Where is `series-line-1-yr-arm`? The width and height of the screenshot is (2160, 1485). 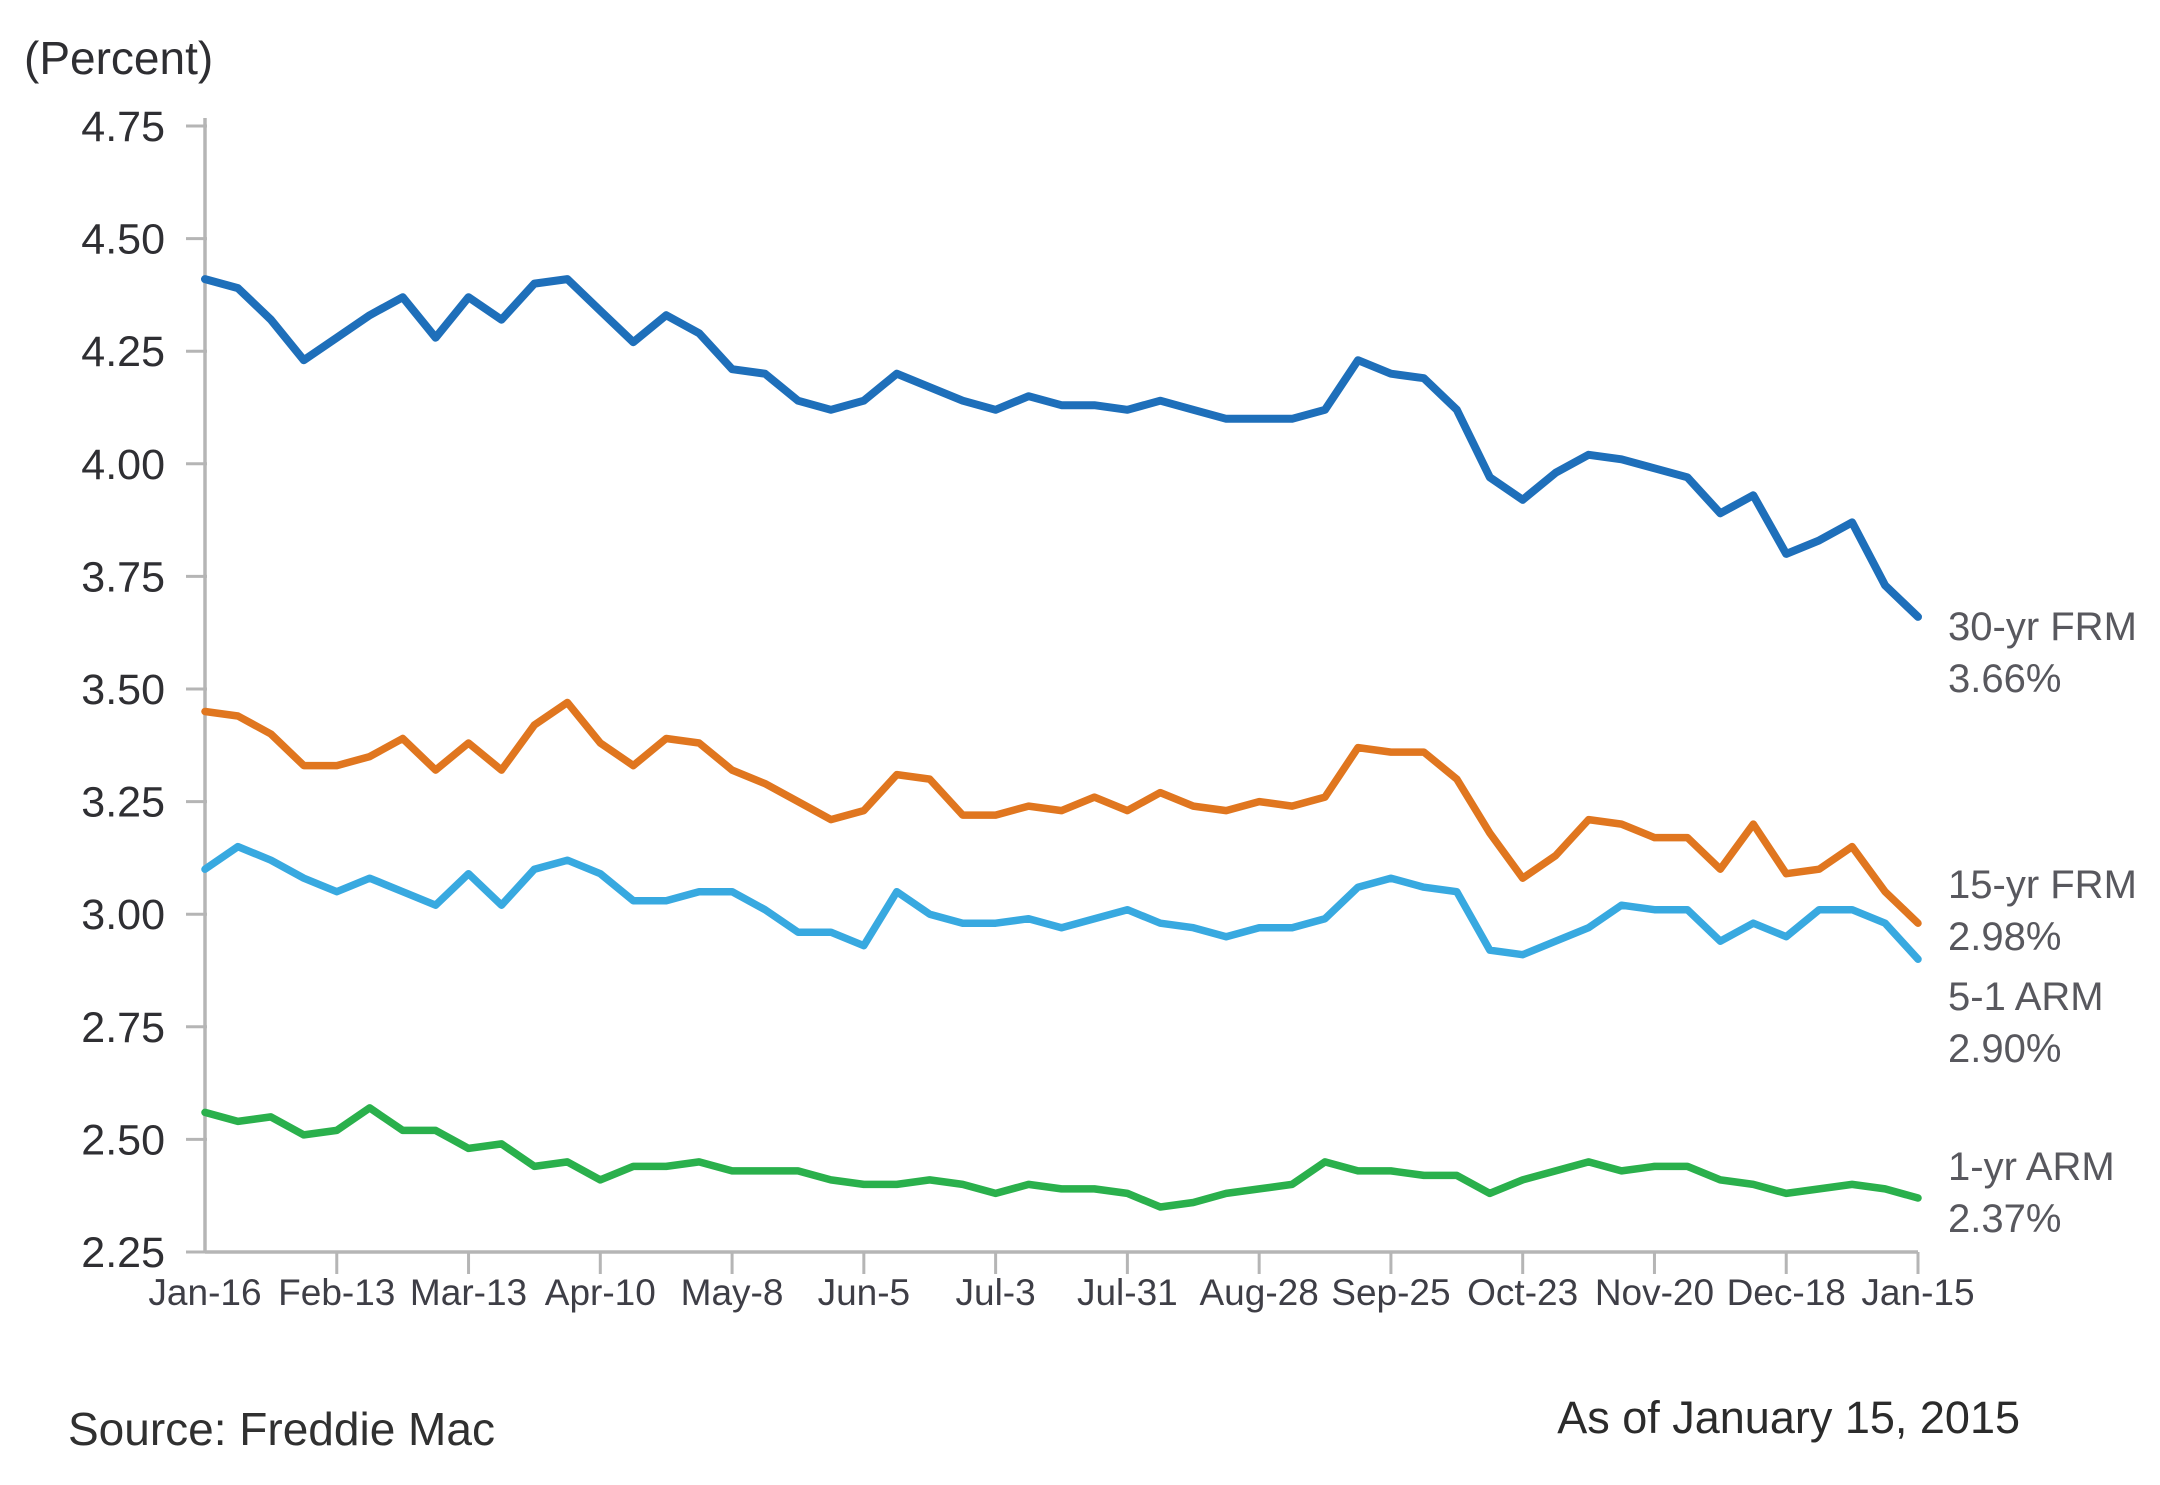 series-line-1-yr-arm is located at coordinates (1061, 1157).